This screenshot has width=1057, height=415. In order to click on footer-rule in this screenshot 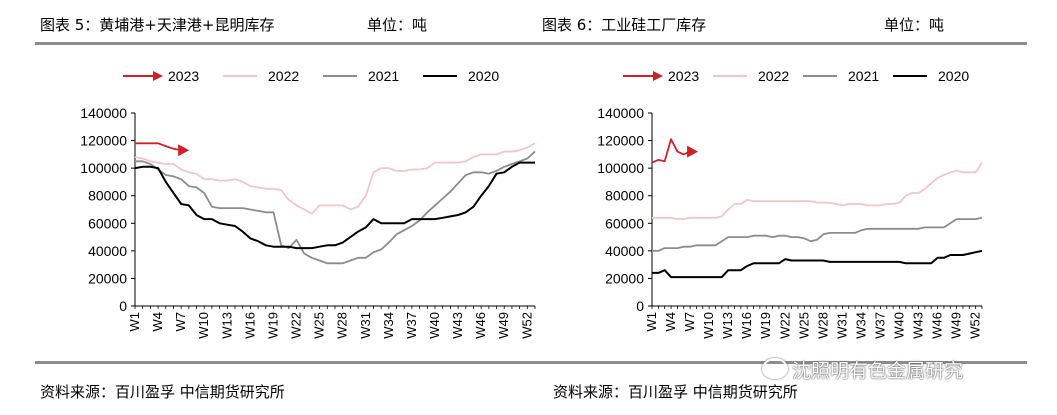, I will do `click(531, 362)`.